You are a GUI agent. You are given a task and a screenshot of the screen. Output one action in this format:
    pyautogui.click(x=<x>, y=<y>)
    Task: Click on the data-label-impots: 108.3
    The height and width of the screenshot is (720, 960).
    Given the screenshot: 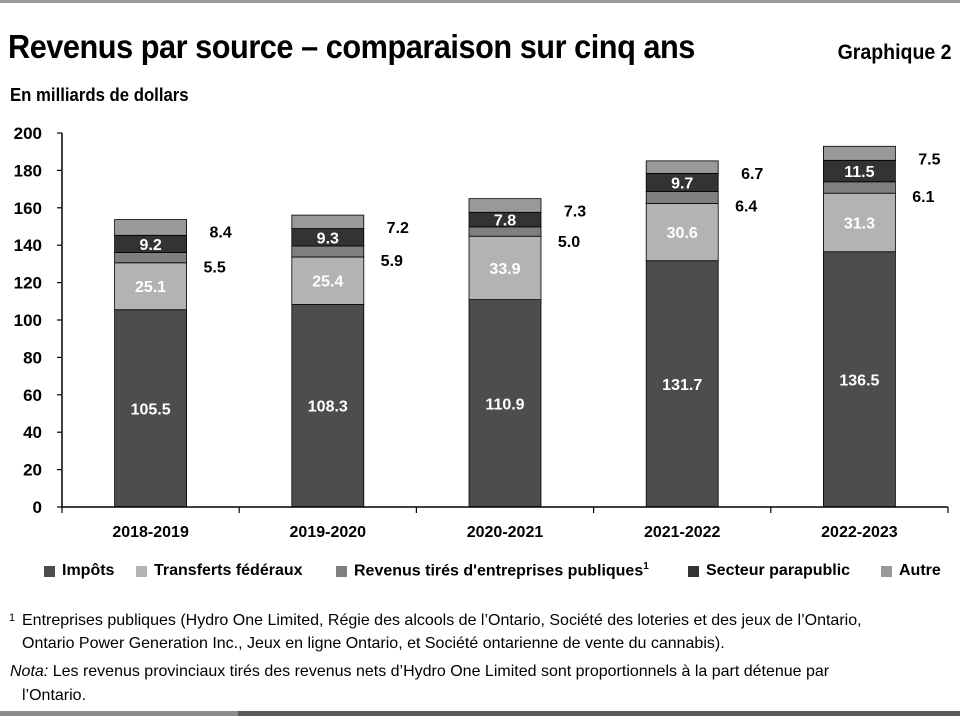 What is the action you would take?
    pyautogui.click(x=328, y=407)
    